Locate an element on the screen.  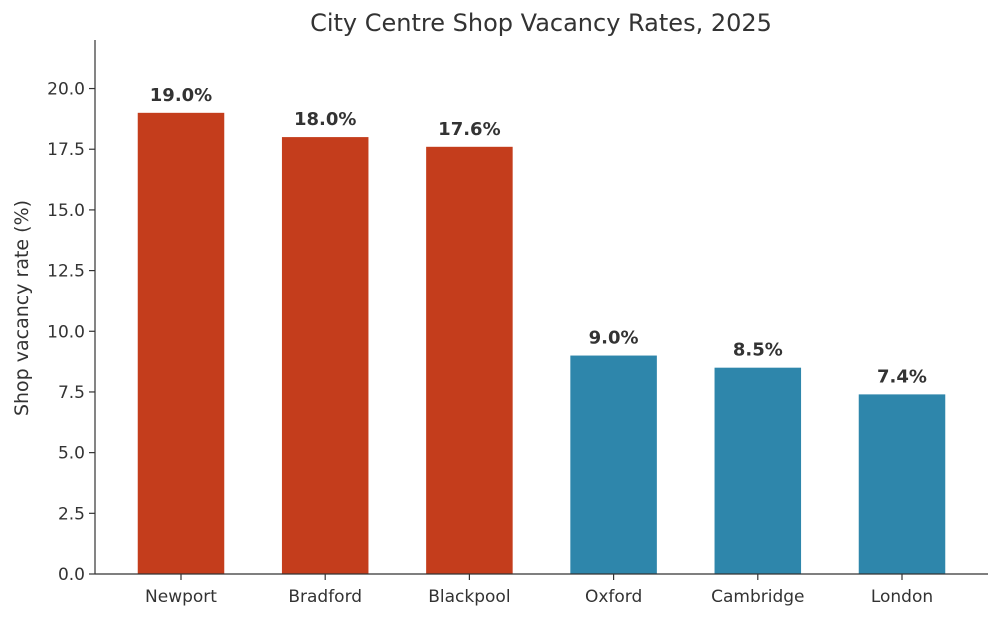
data-label-blackpool: 17.6% is located at coordinates (469, 129).